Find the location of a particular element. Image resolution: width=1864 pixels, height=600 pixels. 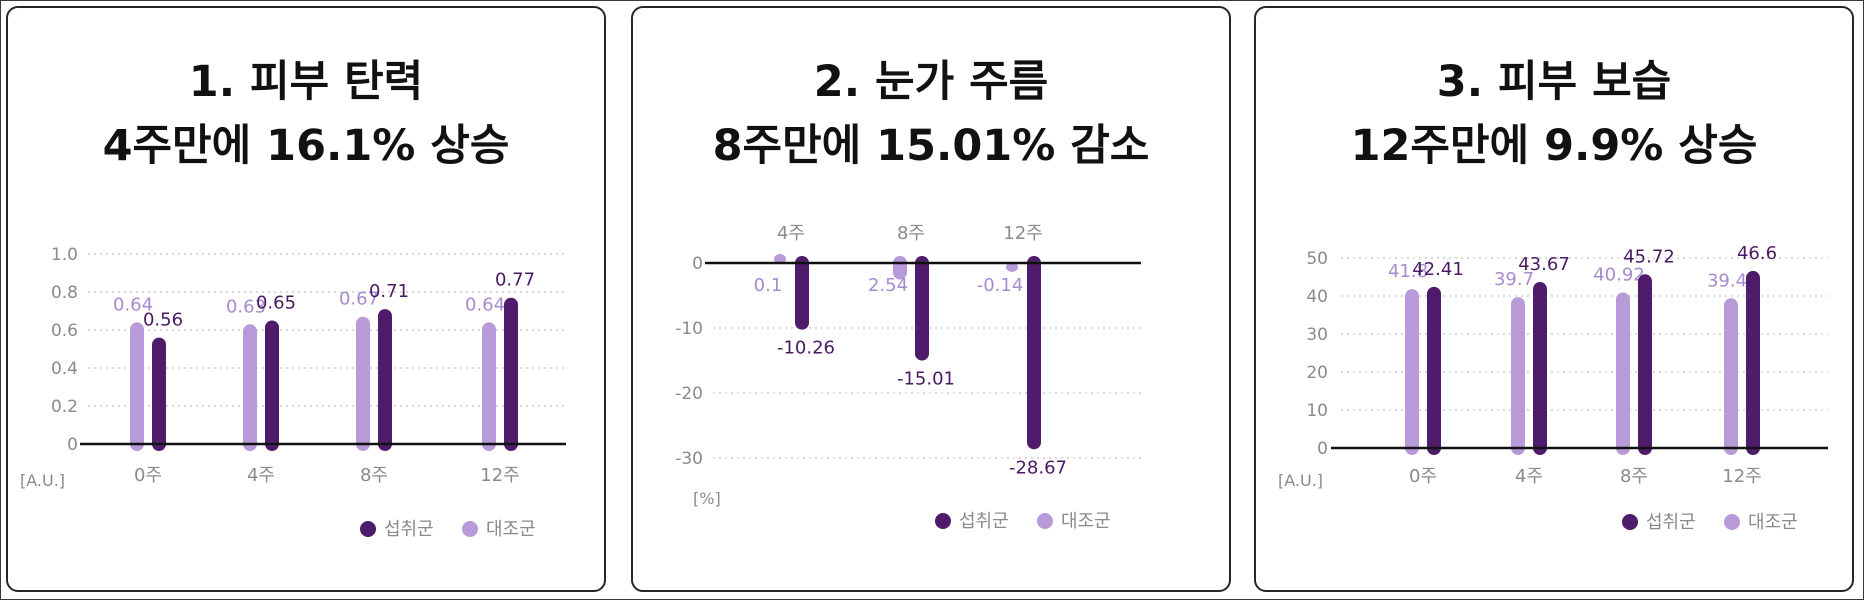

y-tick-label: 50 is located at coordinates (1317, 259).